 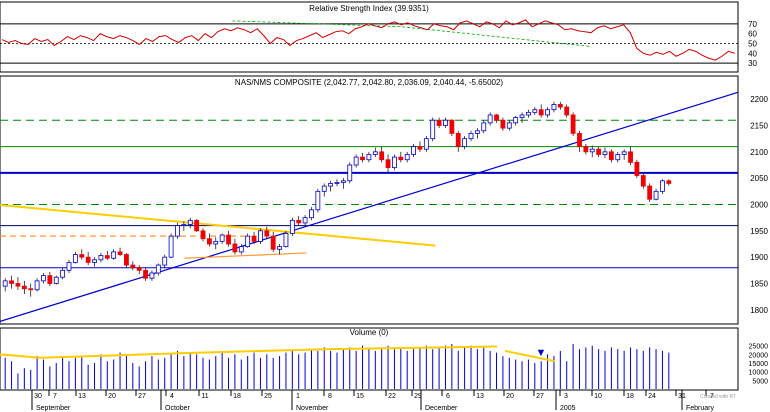 I want to click on x-day-label: 4, so click(x=172, y=396).